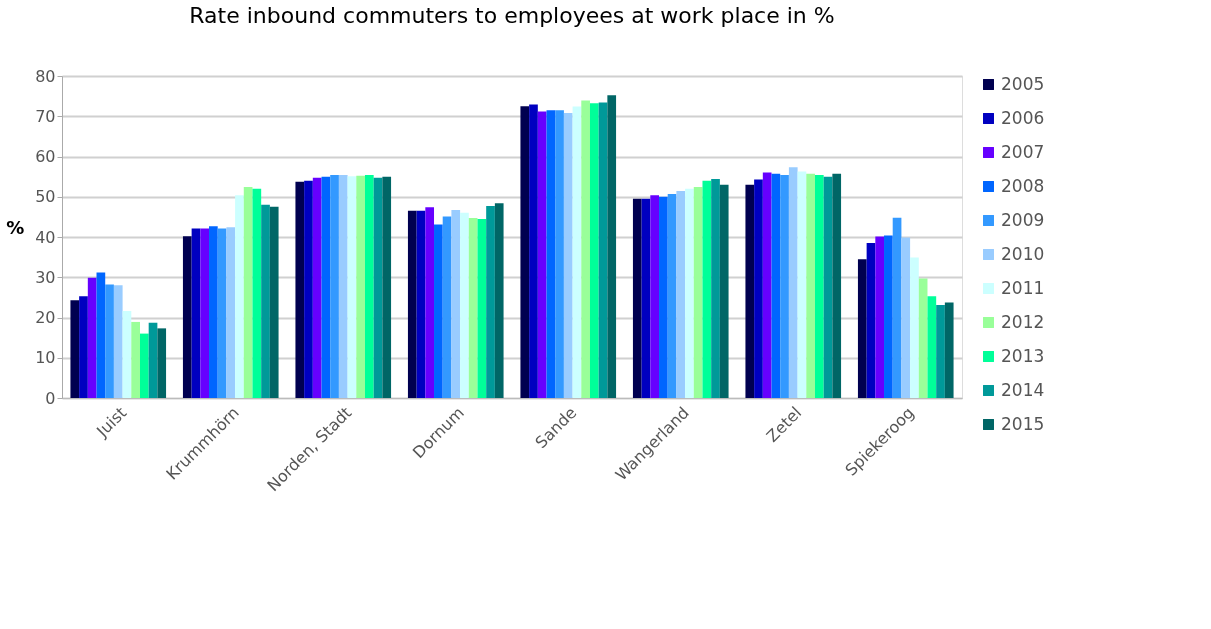  I want to click on legend-label: 2013, so click(1023, 355).